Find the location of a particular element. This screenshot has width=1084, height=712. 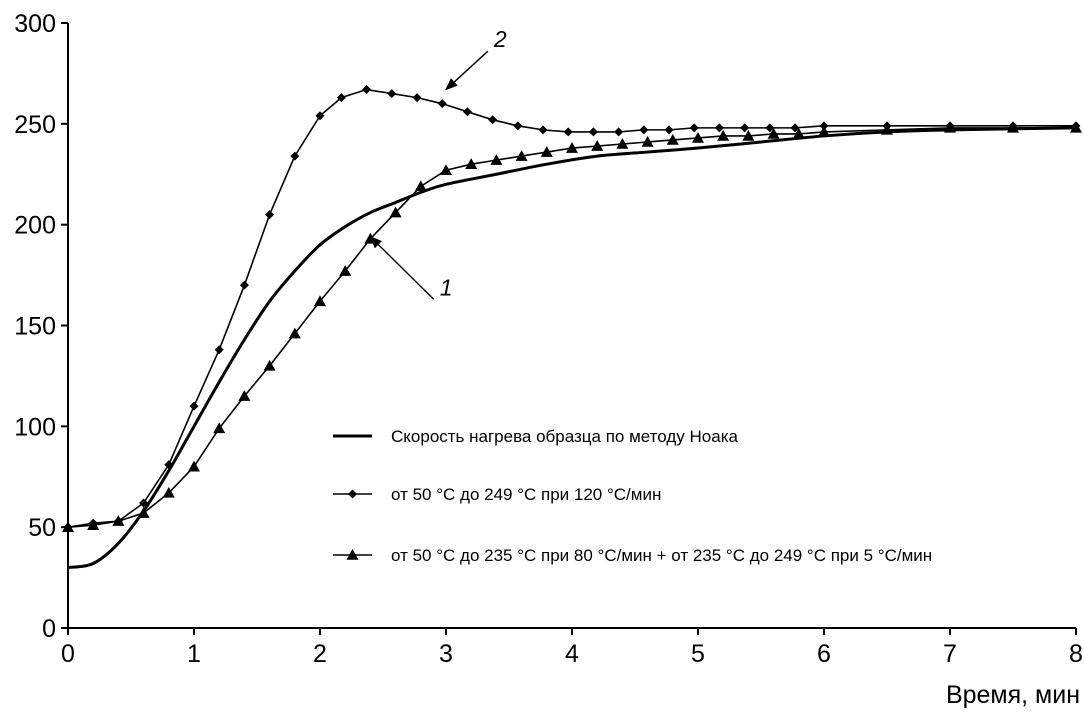

legend-label: от 50 °С до 249 °С при 120 °С/мин is located at coordinates (526, 494).